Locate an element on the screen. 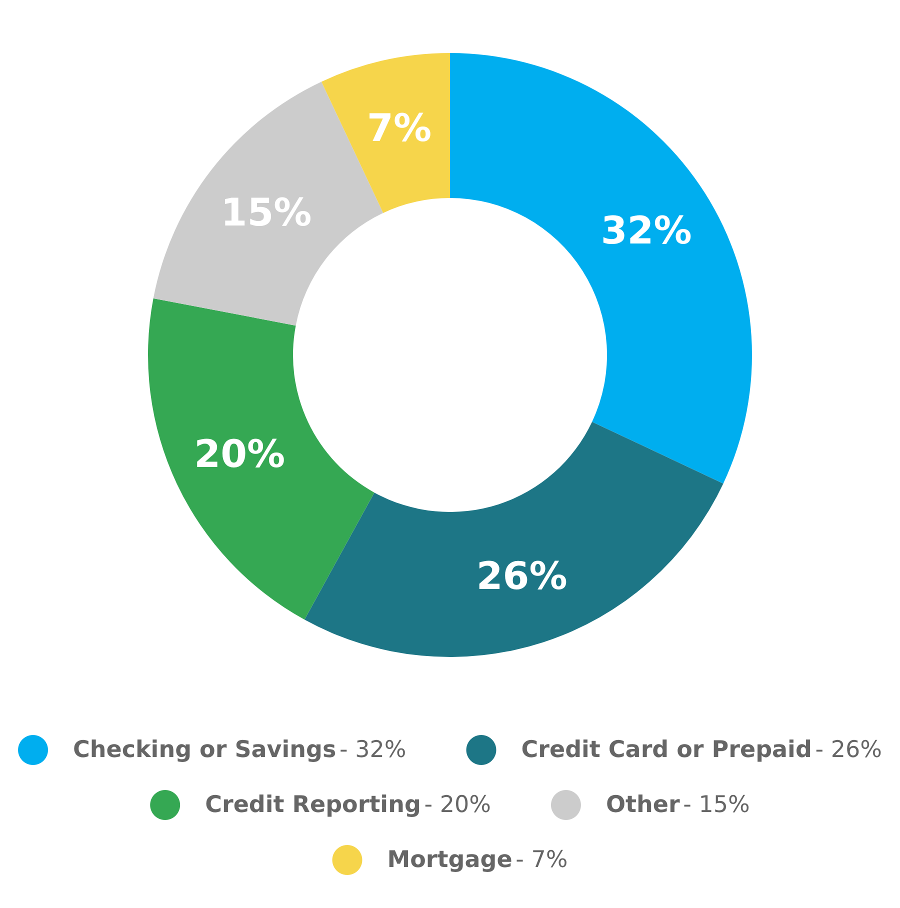  legend-label: Other is located at coordinates (643, 805).